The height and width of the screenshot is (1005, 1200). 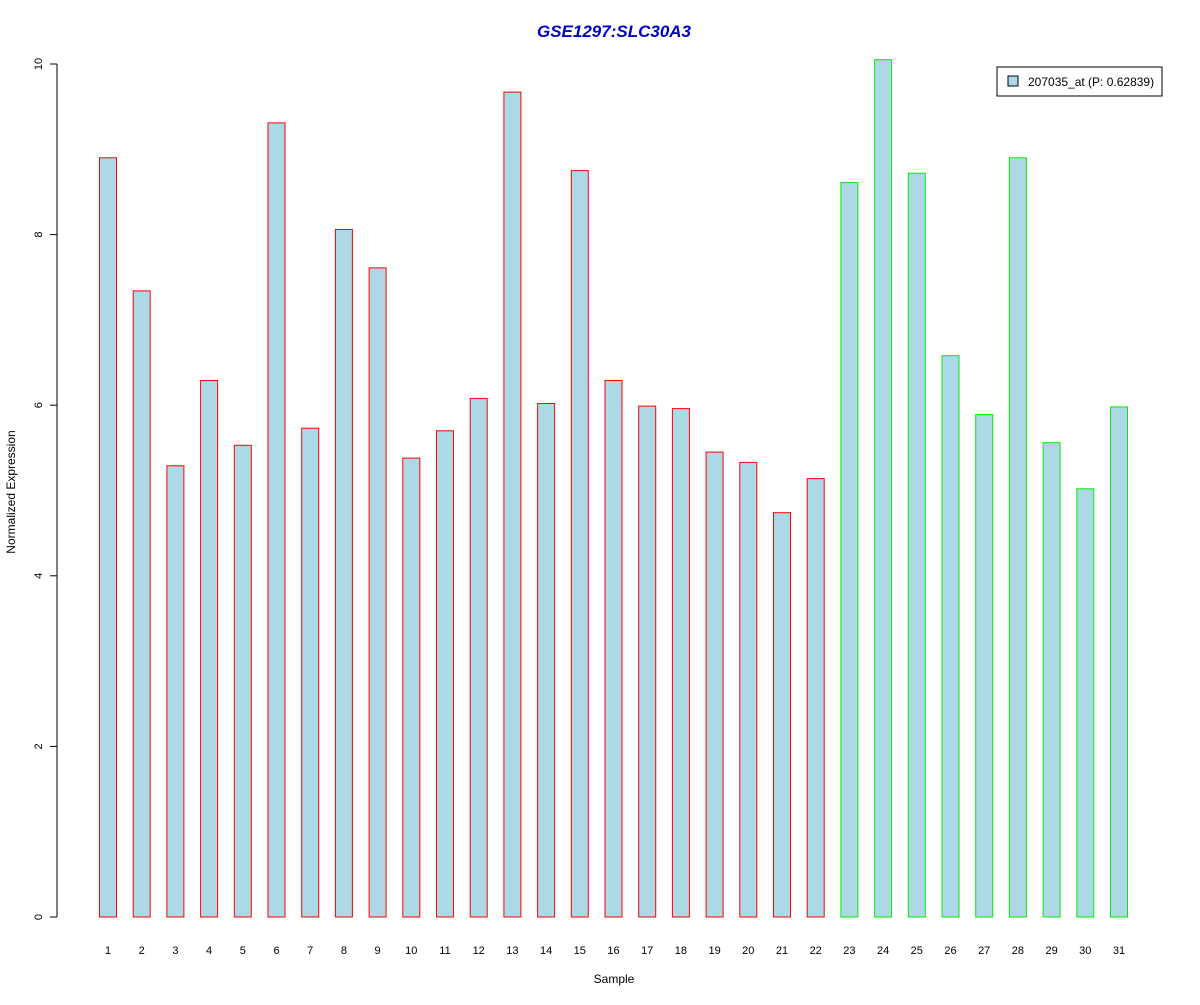 I want to click on x-tick-label: 4, so click(x=209, y=951).